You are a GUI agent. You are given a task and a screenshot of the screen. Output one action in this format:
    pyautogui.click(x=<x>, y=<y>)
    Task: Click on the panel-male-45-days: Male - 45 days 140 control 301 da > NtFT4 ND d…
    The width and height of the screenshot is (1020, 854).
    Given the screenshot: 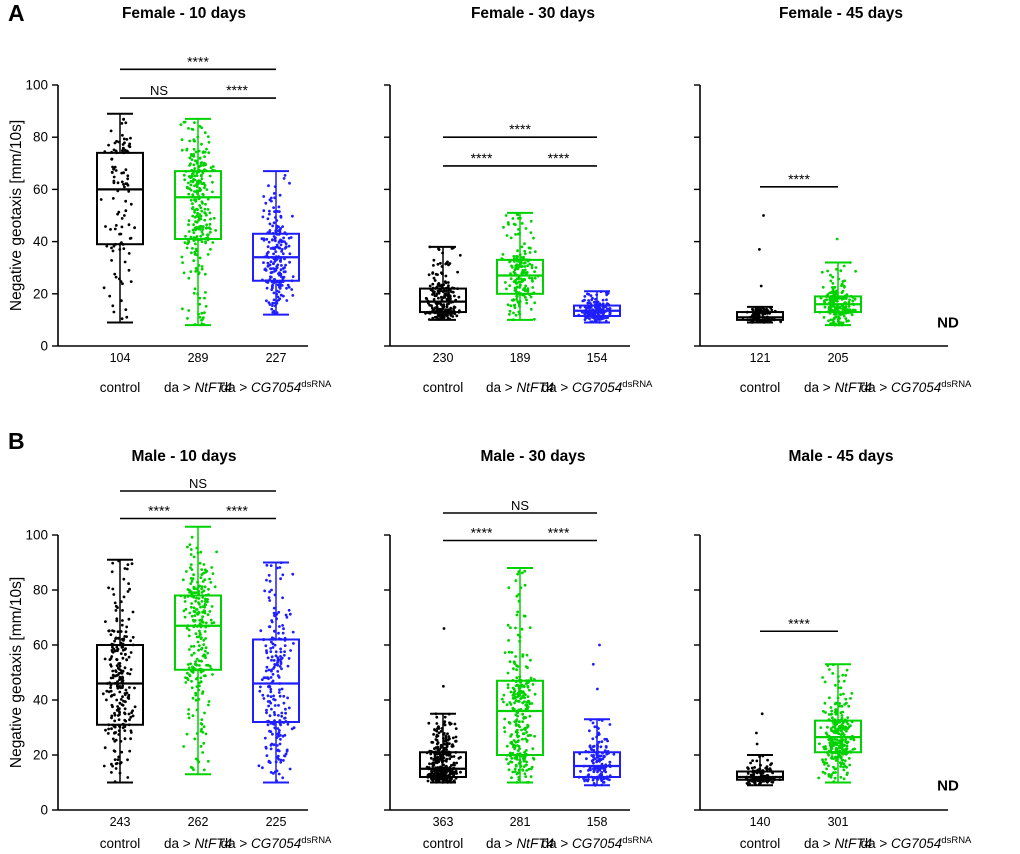 What is the action you would take?
    pyautogui.click(x=833, y=649)
    